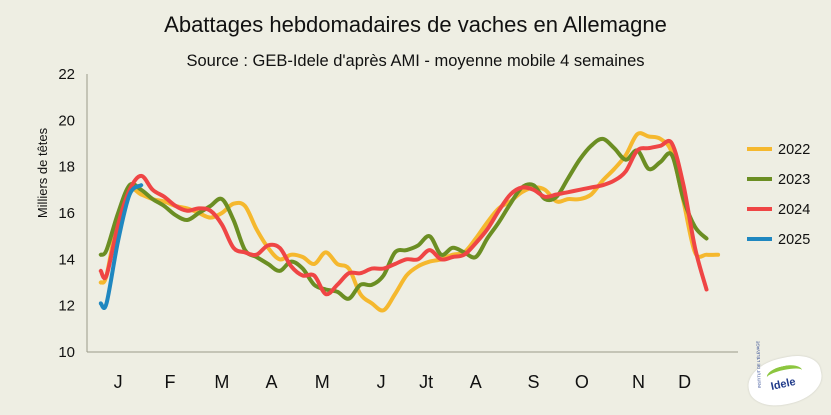 Image resolution: width=831 pixels, height=415 pixels. Describe the element at coordinates (66, 306) in the screenshot. I see `y-tick-label: 12` at that location.